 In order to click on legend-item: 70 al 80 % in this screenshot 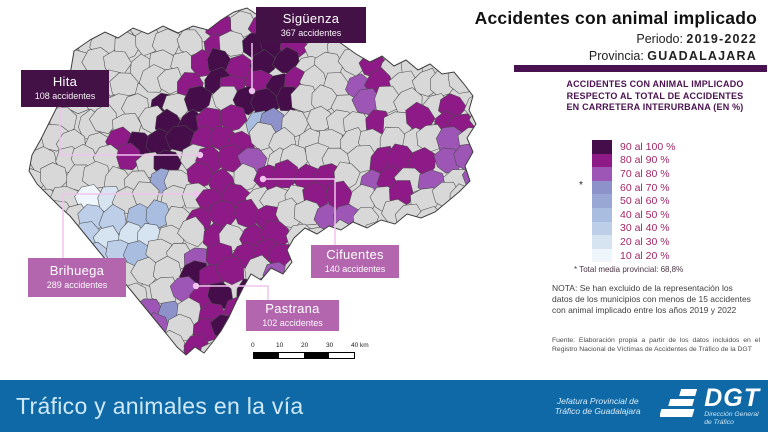, I will do `click(633, 174)`.